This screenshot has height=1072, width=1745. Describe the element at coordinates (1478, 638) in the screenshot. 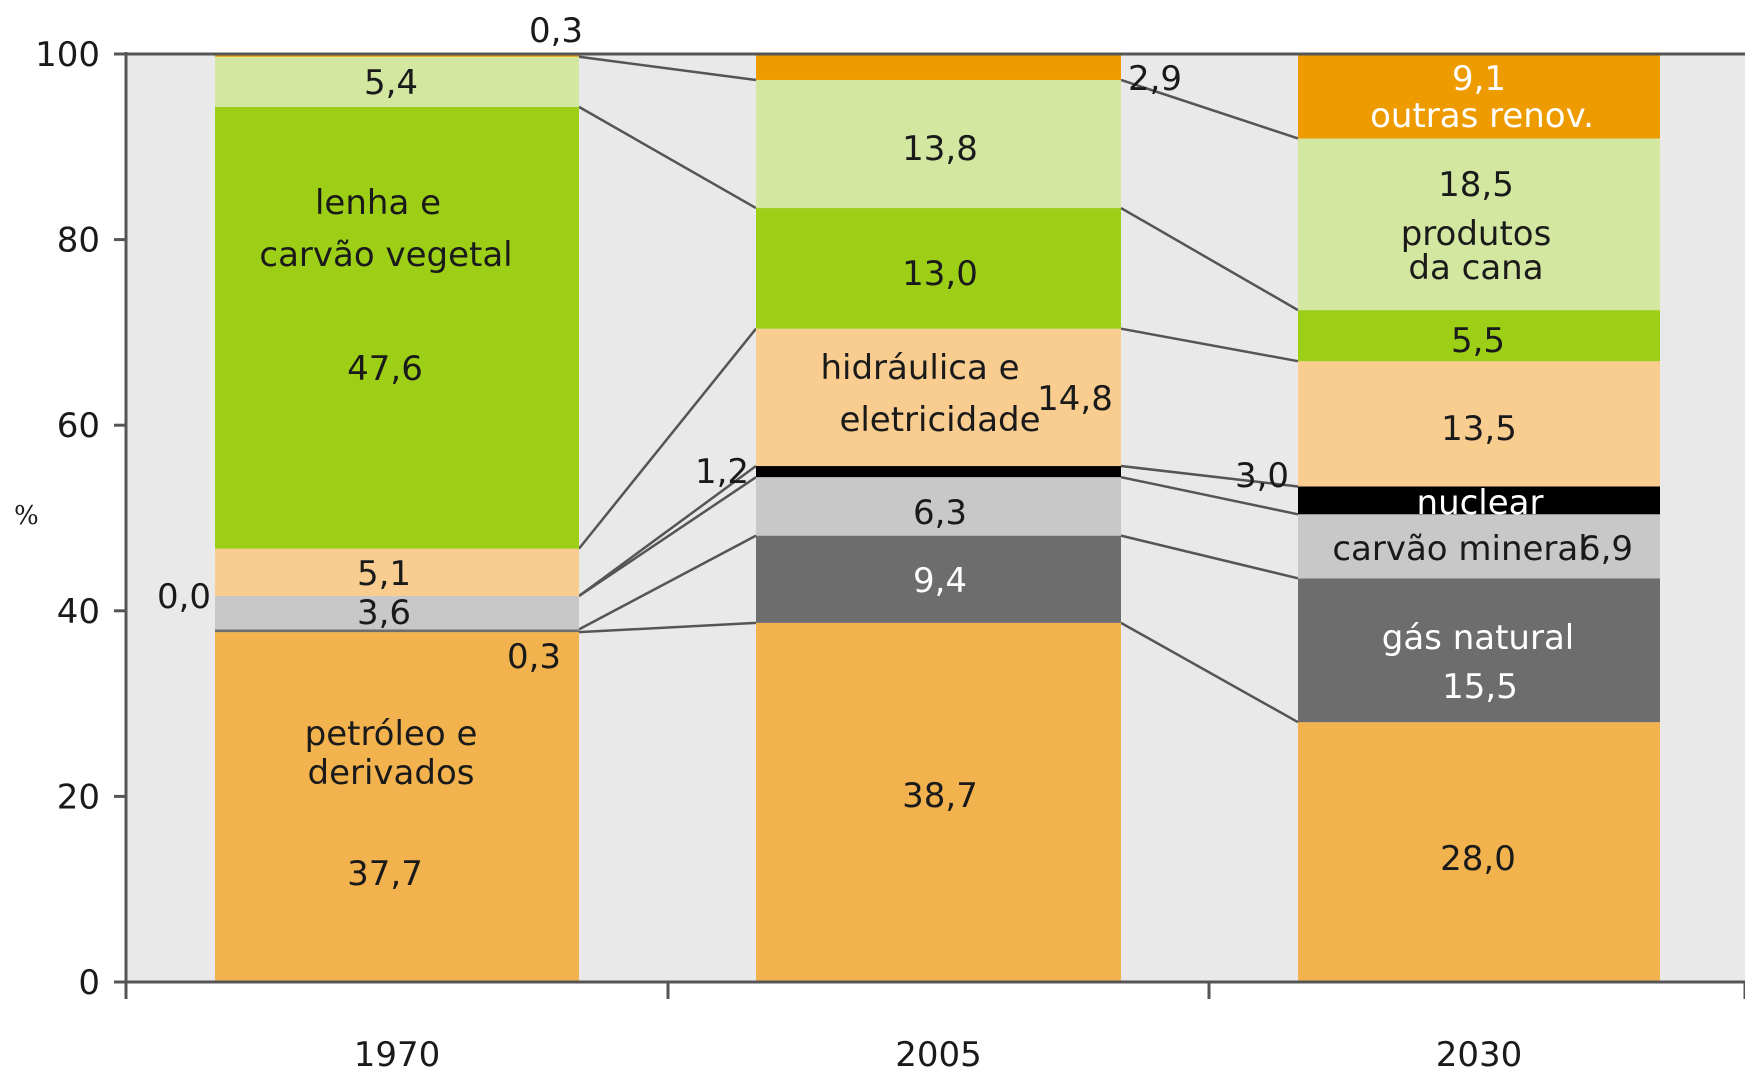

I see `annotation-gas_natural: gás natural` at that location.